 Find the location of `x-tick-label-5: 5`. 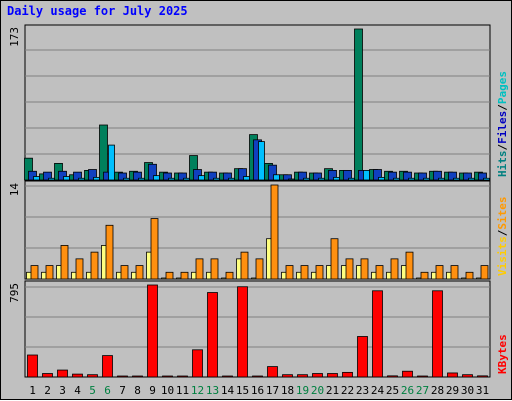

x-tick-label-5: 5 is located at coordinates (92, 390).